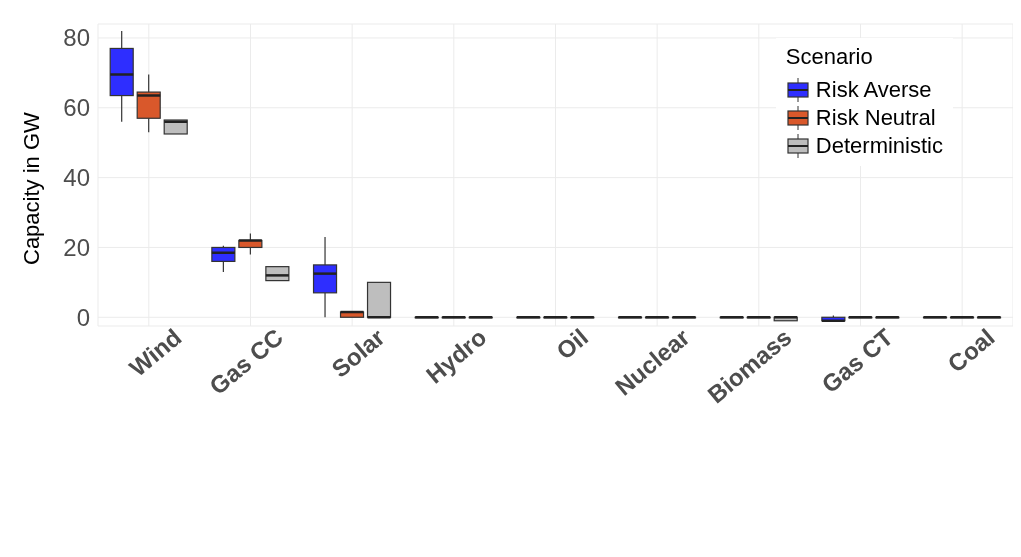 Image resolution: width=1021 pixels, height=557 pixels. I want to click on x-tick-label: Gas CC, so click(246, 361).